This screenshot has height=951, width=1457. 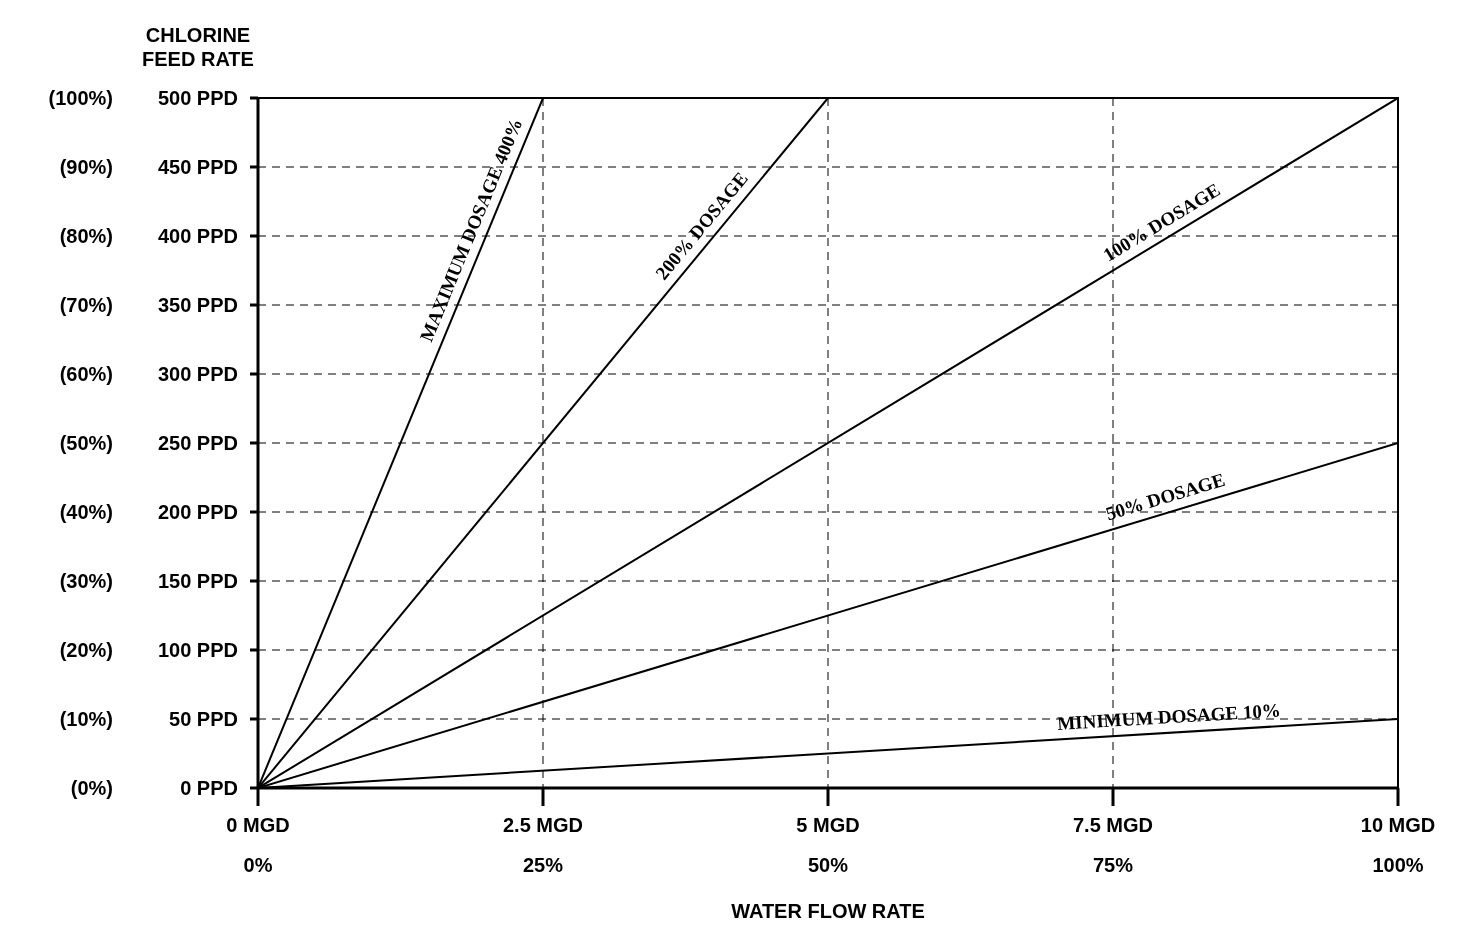 What do you see at coordinates (80, 98) in the screenshot?
I see `y2-tick-label: (100%)` at bounding box center [80, 98].